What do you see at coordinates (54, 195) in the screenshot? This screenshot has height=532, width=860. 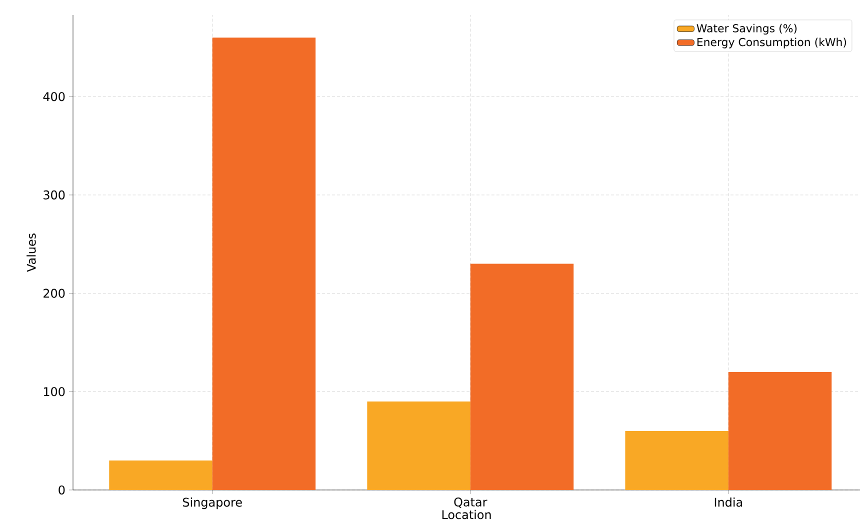 I see `y-tick-label: 300` at bounding box center [54, 195].